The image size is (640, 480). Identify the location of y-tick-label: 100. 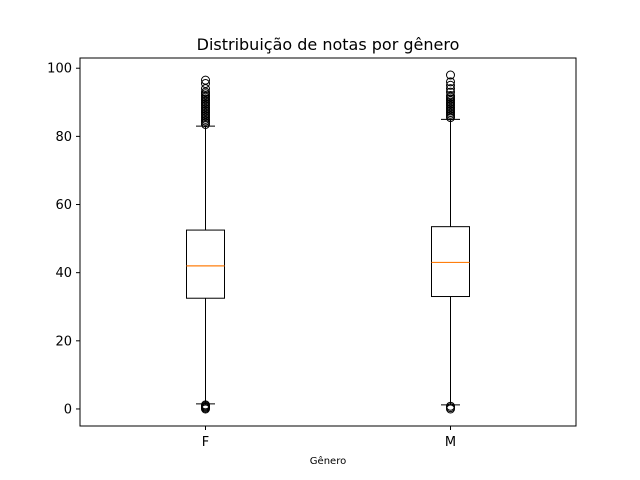
(59, 69).